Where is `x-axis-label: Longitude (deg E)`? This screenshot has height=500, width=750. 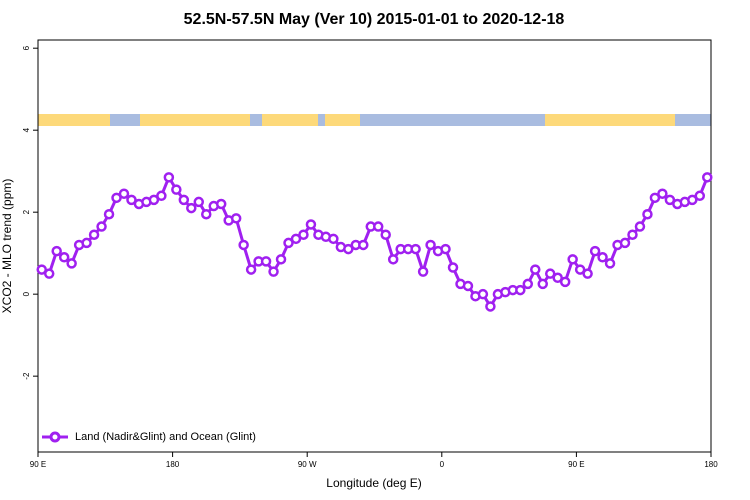 x-axis-label: Longitude (deg E) is located at coordinates (373, 483).